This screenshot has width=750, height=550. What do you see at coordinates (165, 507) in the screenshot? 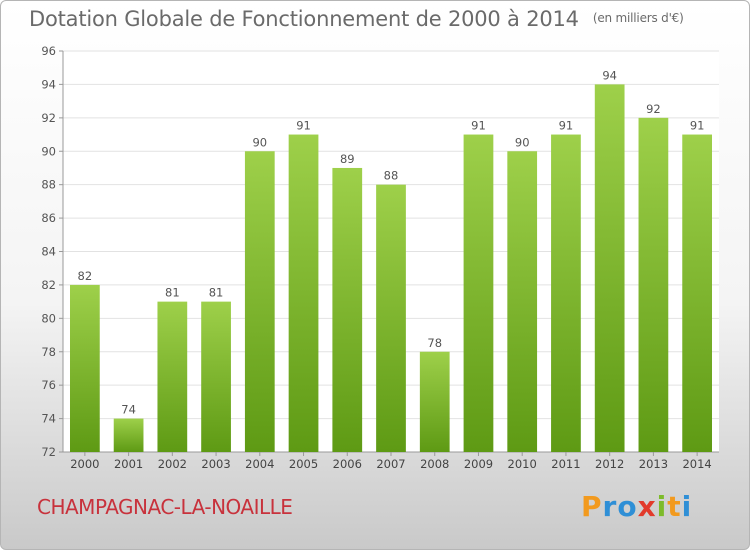
I see `commune-name: CHAMPAGNAC-LA-NOAILLE` at bounding box center [165, 507].